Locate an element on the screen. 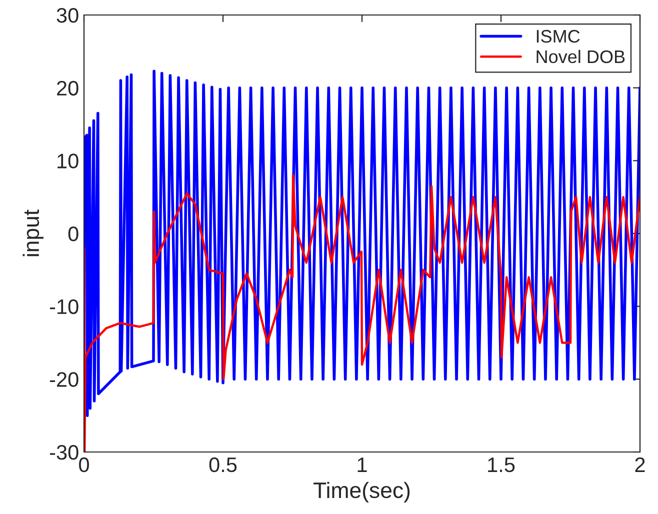 The height and width of the screenshot is (514, 658). legend-label: Novel DOB is located at coordinates (580, 57).